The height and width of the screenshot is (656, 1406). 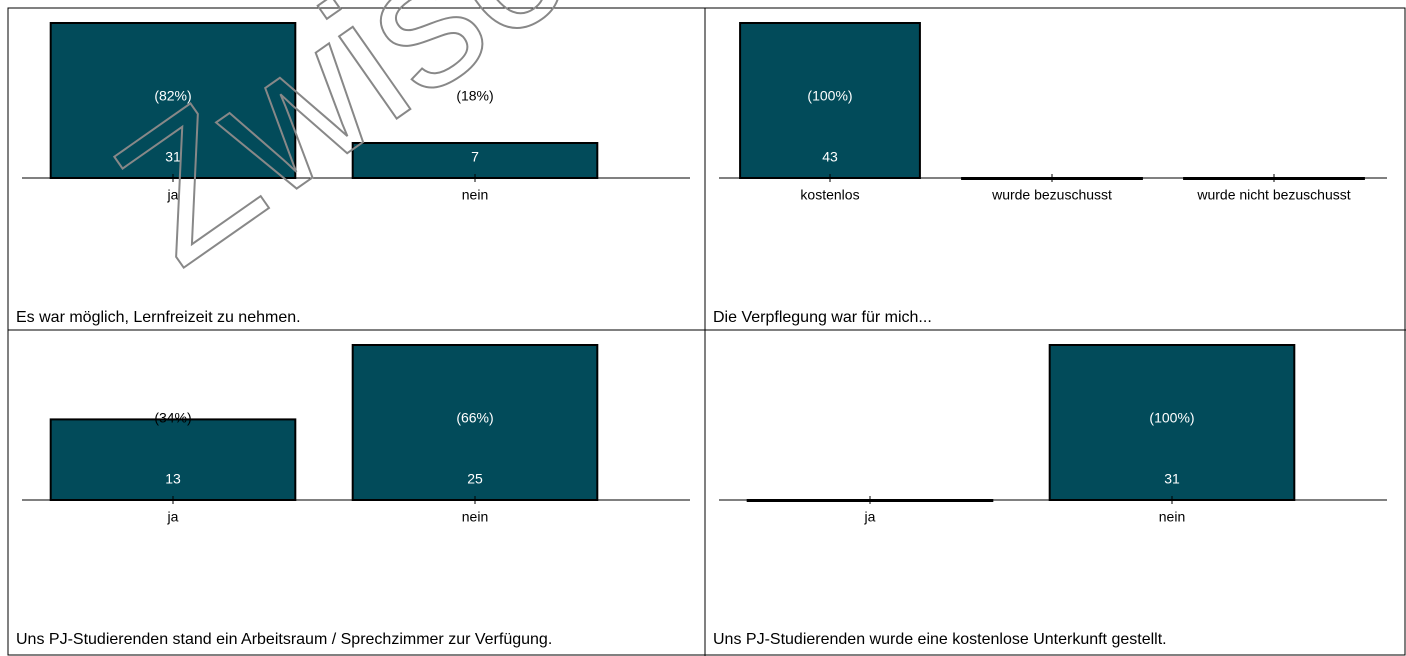 I want to click on value-label: 13, so click(x=173, y=479).